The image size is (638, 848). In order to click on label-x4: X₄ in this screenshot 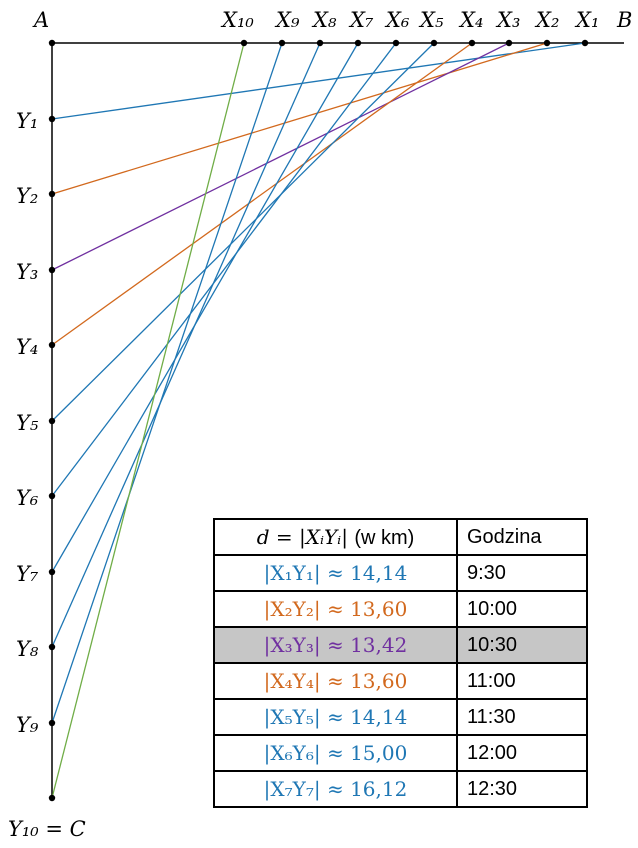, I will do `click(470, 20)`.